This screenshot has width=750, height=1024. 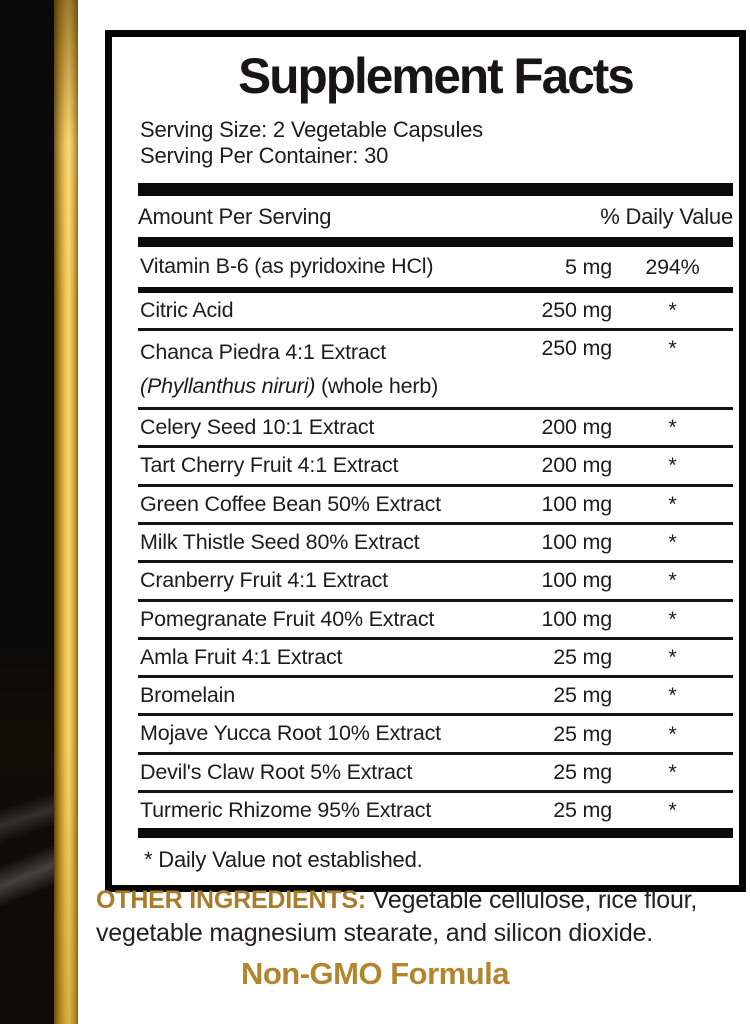 I want to click on header-daily-value: % Daily Value, so click(x=666, y=216).